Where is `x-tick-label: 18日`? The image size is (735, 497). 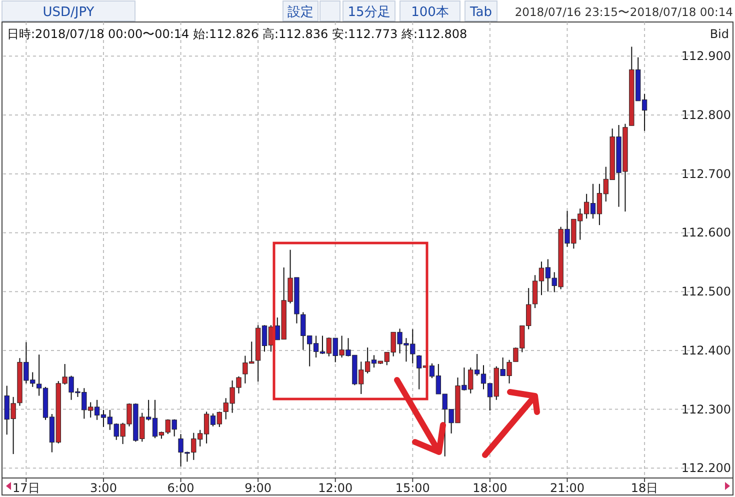 x-tick-label: 18日 is located at coordinates (644, 488).